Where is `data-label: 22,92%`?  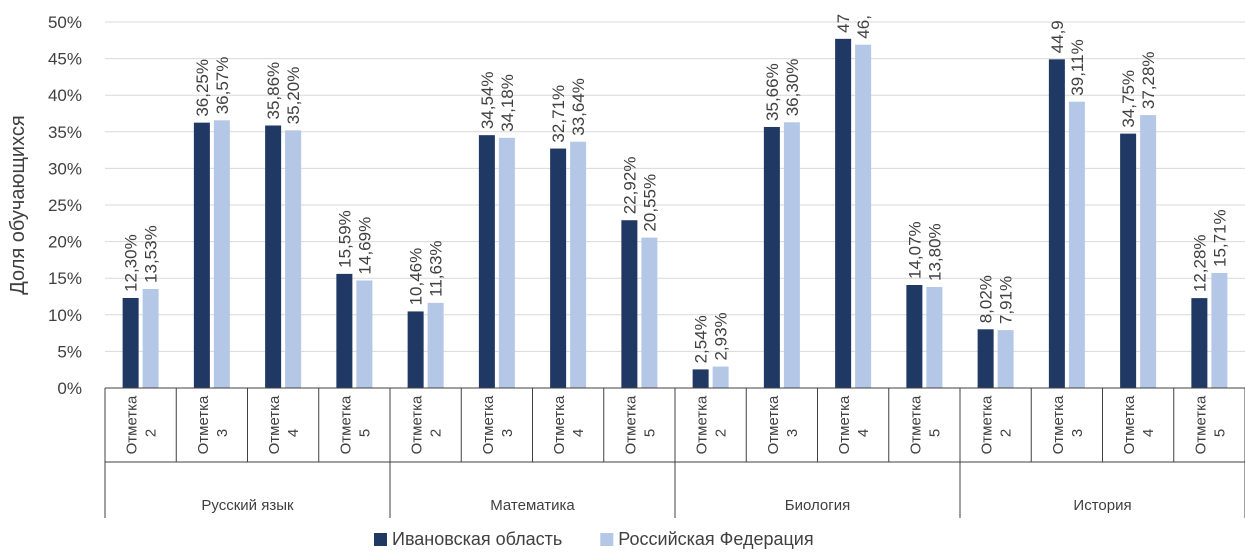 data-label: 22,92% is located at coordinates (629, 186).